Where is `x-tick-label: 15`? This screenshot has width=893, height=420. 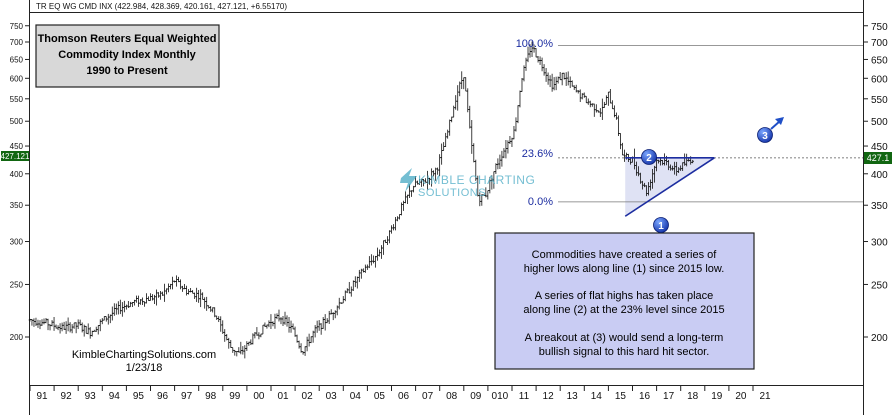 x-tick-label: 15 is located at coordinates (621, 396).